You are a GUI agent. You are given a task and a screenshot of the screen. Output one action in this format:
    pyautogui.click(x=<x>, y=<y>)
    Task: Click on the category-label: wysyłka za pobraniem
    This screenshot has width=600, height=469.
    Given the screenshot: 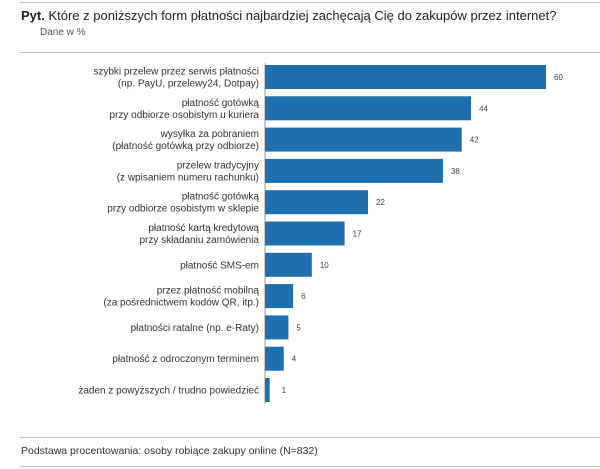 What is the action you would take?
    pyautogui.click(x=209, y=134)
    